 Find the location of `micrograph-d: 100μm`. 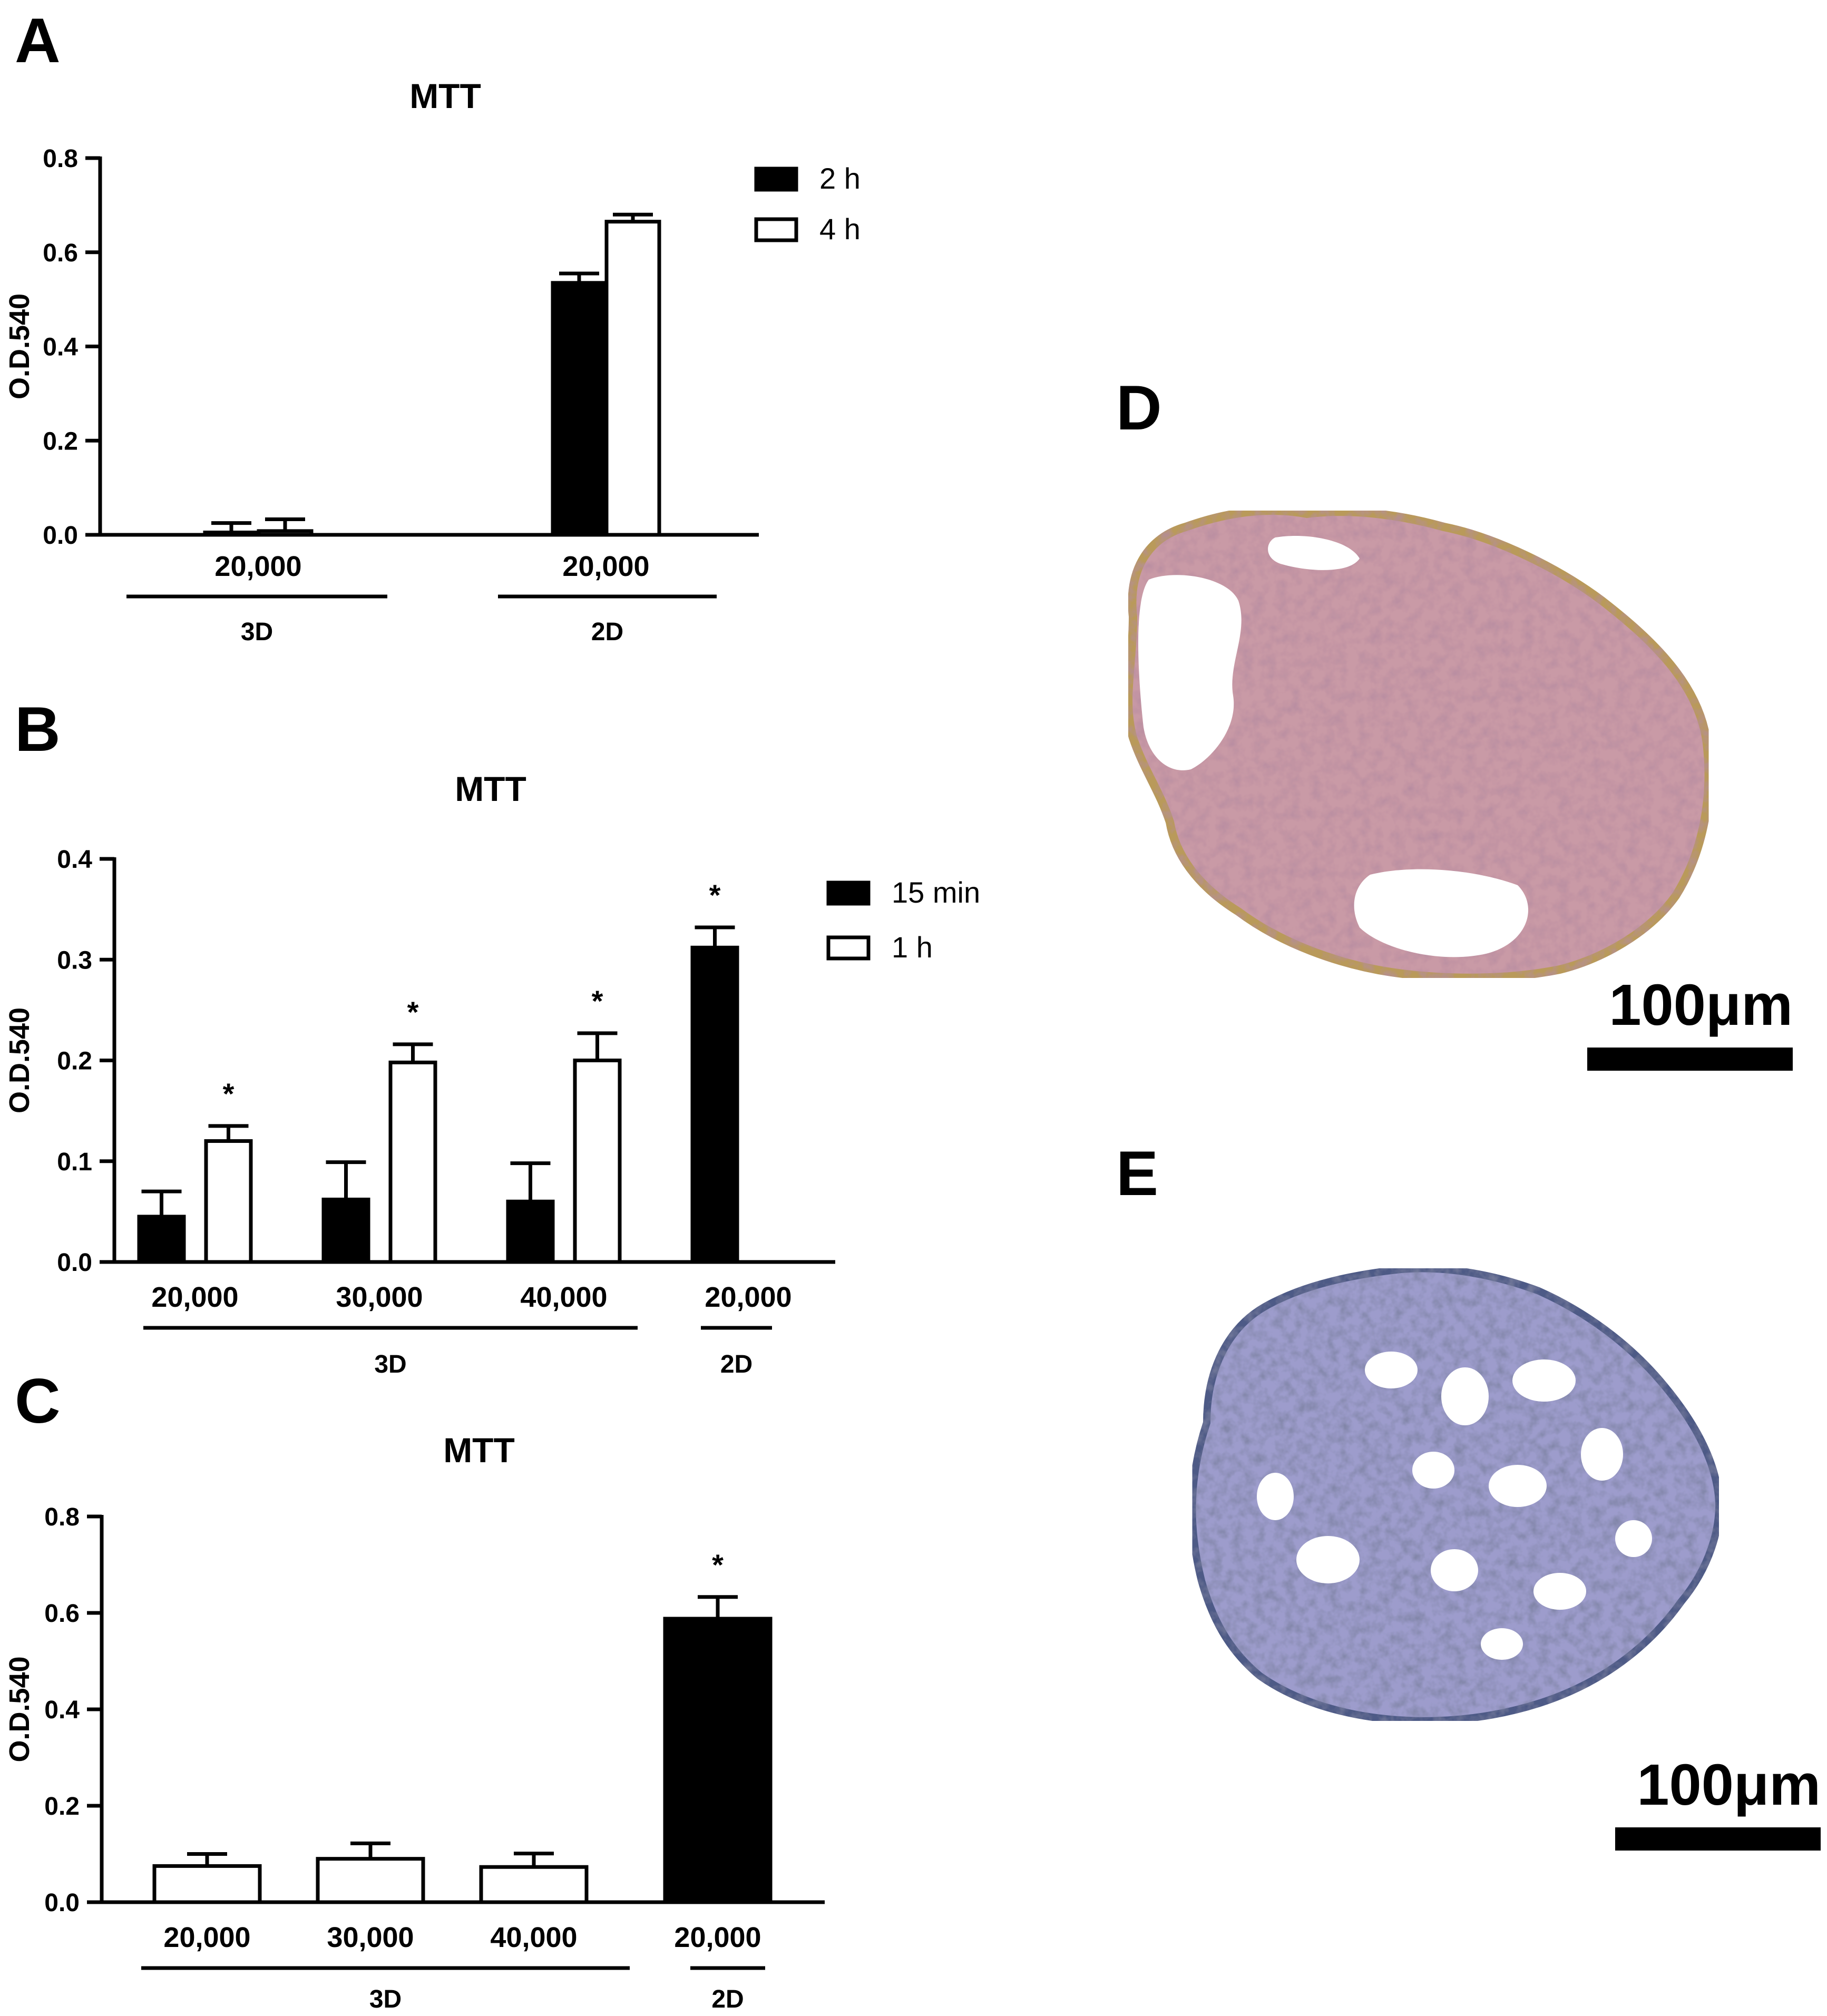

micrograph-d: 100μm is located at coordinates (1459, 788).